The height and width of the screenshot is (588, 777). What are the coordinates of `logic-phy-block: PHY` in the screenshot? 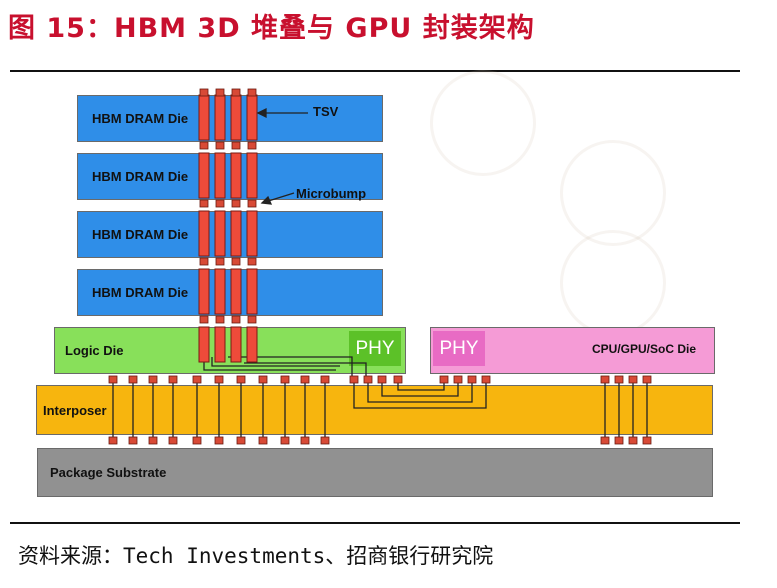 It's located at (375, 348).